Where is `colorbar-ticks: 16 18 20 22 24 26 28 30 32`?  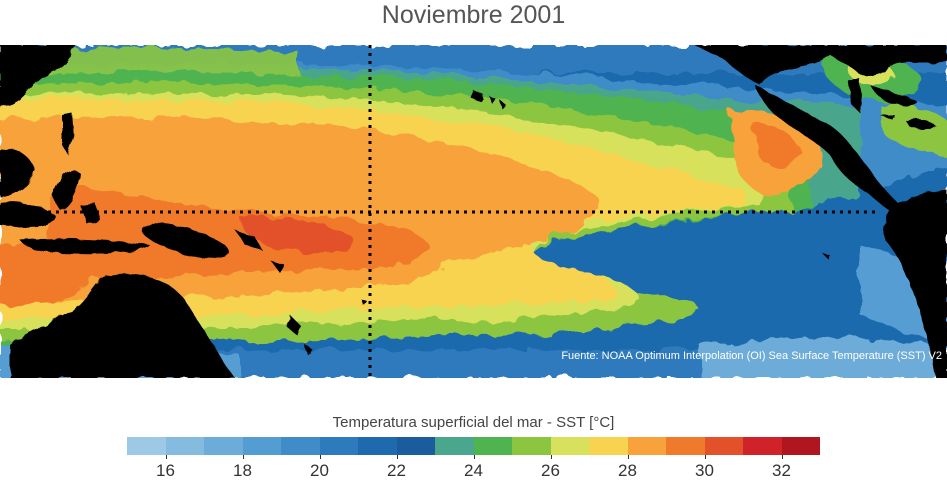 colorbar-ticks: 16 18 20 22 24 26 28 30 32 is located at coordinates (473, 467).